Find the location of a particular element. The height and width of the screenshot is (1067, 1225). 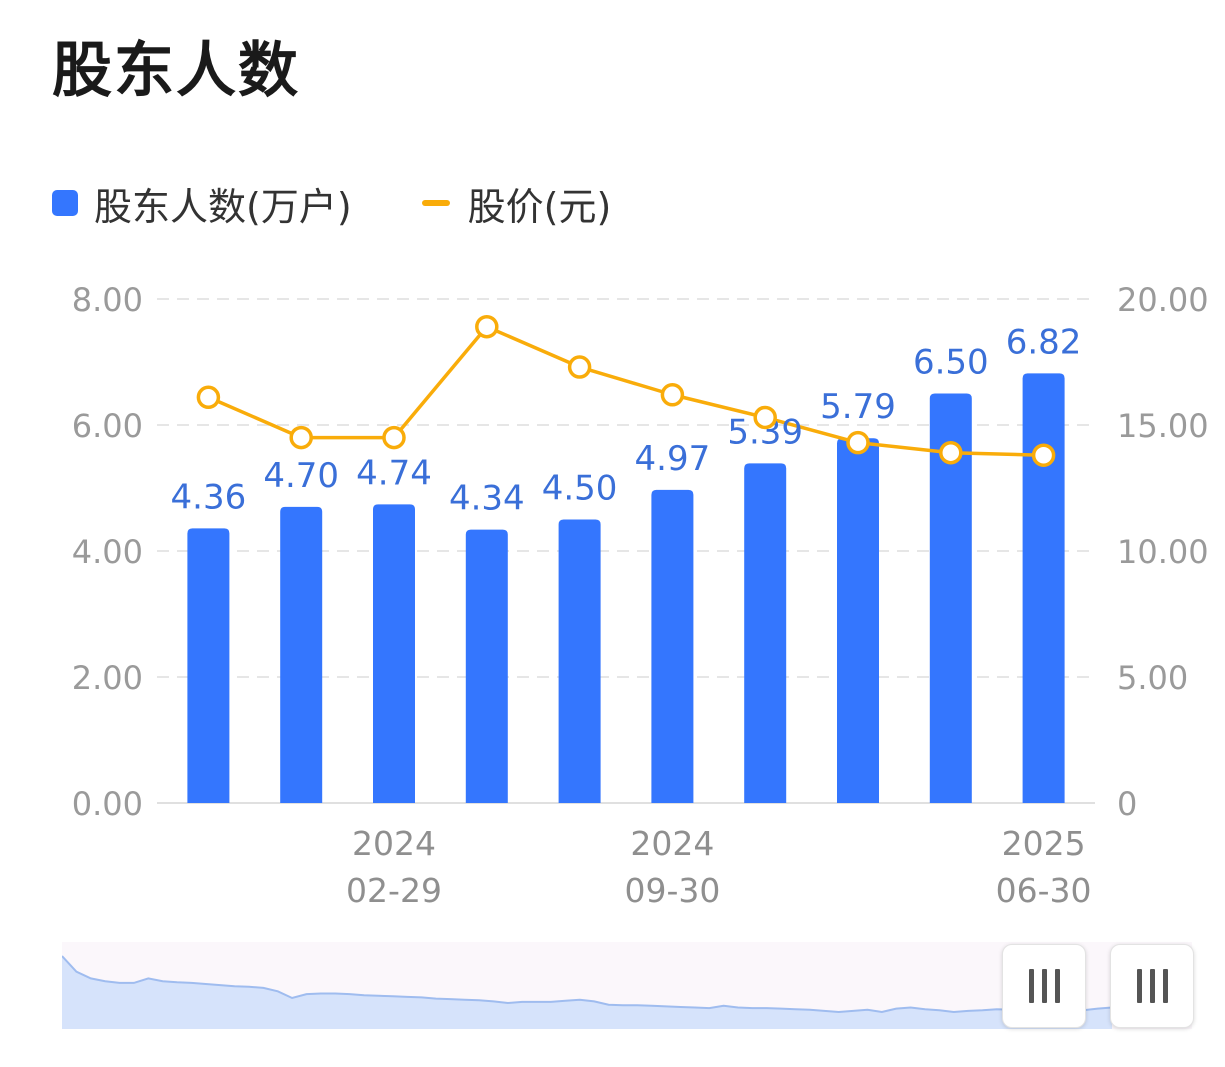

left-axis-tick: 4.00 is located at coordinates (107, 552).